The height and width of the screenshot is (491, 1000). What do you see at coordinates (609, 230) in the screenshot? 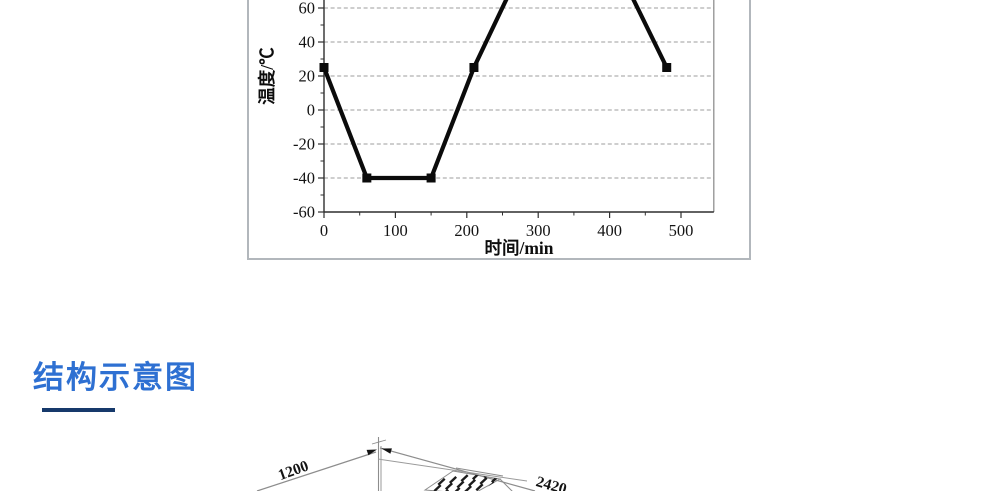
I see `chart-text: 400` at bounding box center [609, 230].